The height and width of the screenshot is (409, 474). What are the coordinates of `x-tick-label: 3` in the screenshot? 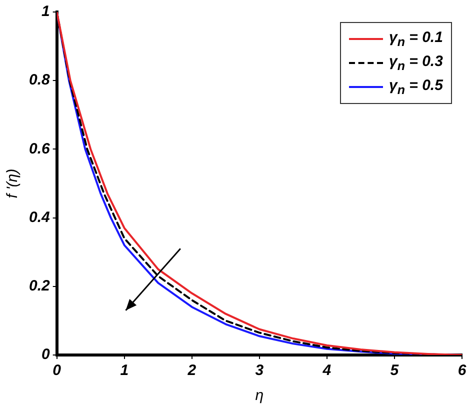 It's located at (259, 371).